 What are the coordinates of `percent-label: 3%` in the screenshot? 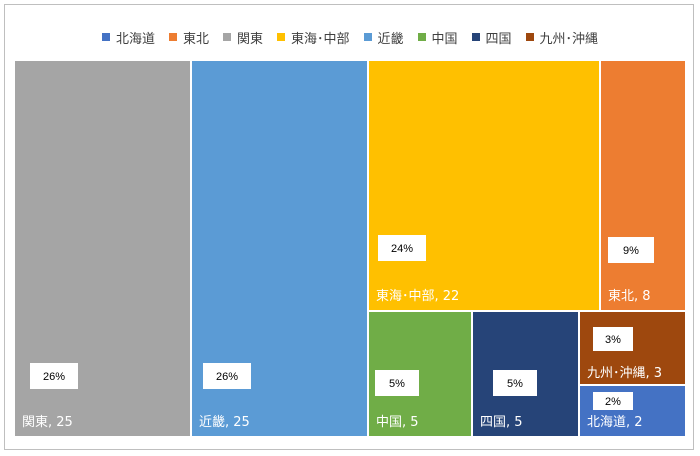 It's located at (613, 340).